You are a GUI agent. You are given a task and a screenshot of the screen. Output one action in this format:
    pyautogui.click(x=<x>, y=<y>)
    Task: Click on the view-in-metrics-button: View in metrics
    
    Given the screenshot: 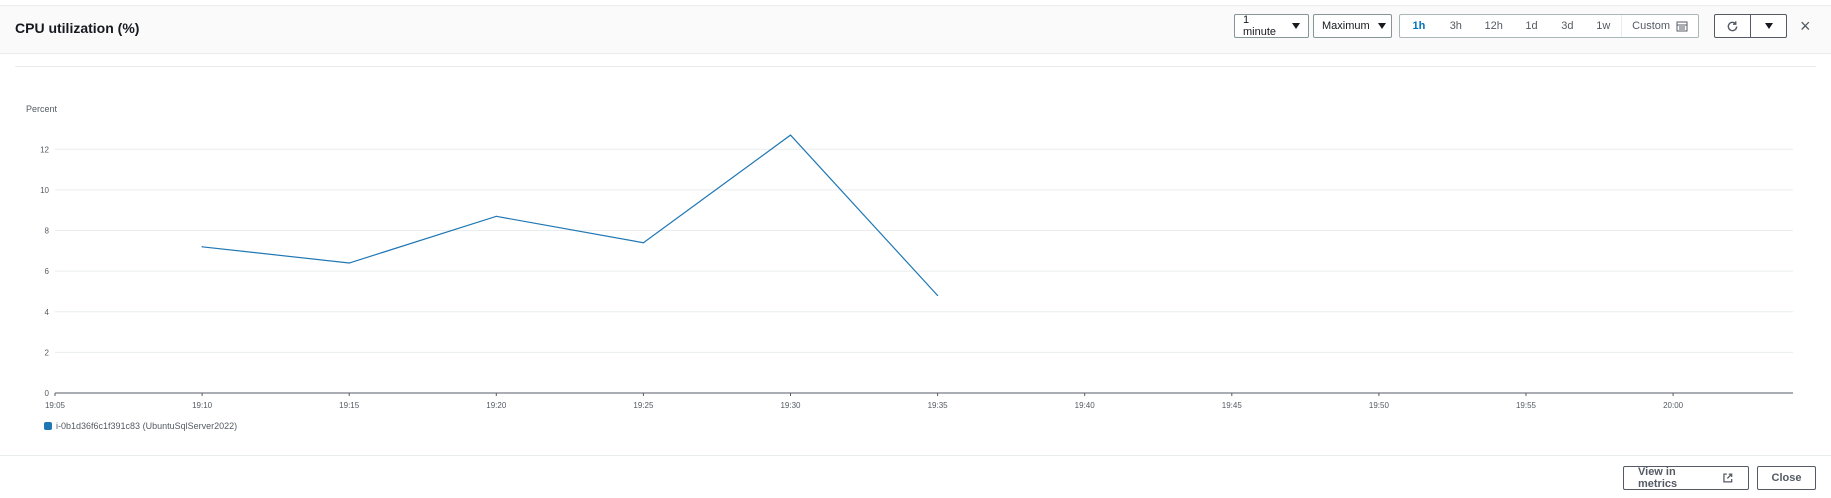 What is the action you would take?
    pyautogui.click(x=1686, y=478)
    